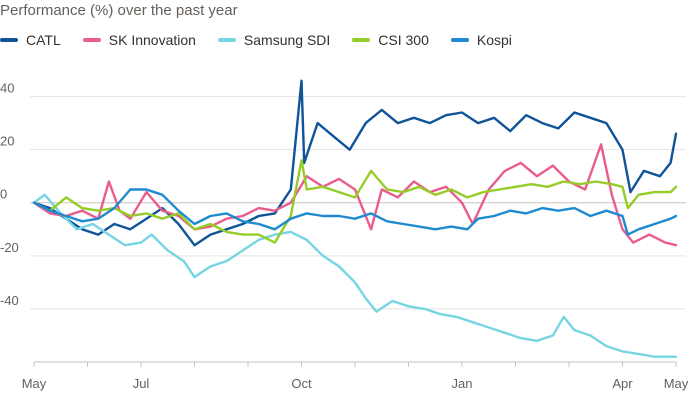  What do you see at coordinates (9, 247) in the screenshot?
I see `y-tick-label: -20` at bounding box center [9, 247].